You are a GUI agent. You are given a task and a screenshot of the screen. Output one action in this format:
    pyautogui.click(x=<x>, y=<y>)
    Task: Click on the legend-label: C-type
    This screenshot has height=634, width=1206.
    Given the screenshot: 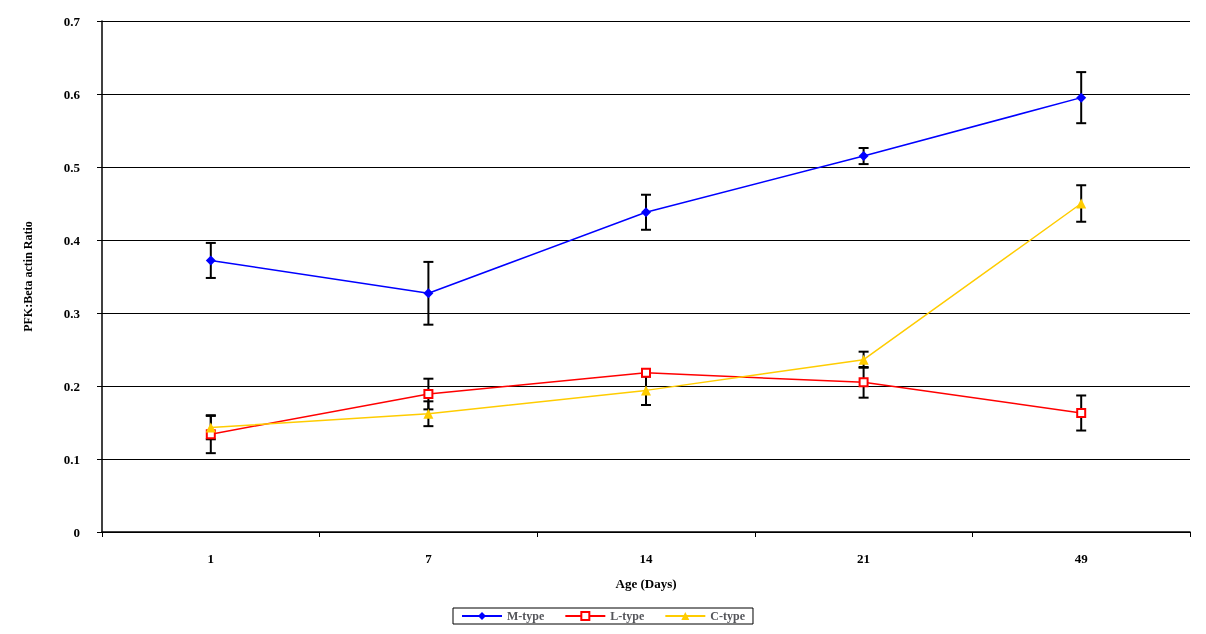 What is the action you would take?
    pyautogui.click(x=728, y=616)
    